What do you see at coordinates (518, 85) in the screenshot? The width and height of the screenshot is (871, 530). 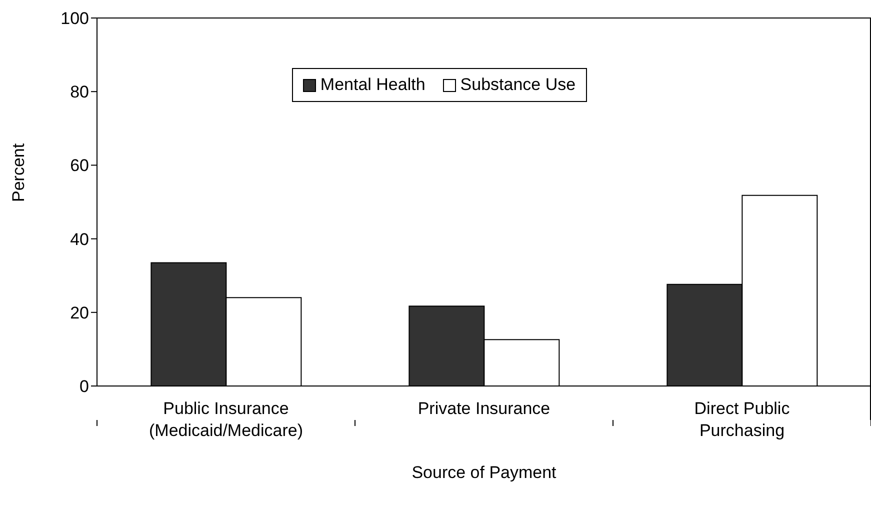 I see `legend-label: Substance Use` at bounding box center [518, 85].